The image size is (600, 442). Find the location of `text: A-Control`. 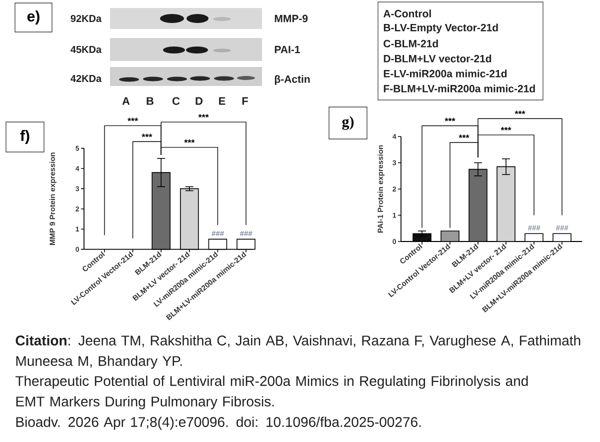

text: A-Control is located at coordinates (407, 14).